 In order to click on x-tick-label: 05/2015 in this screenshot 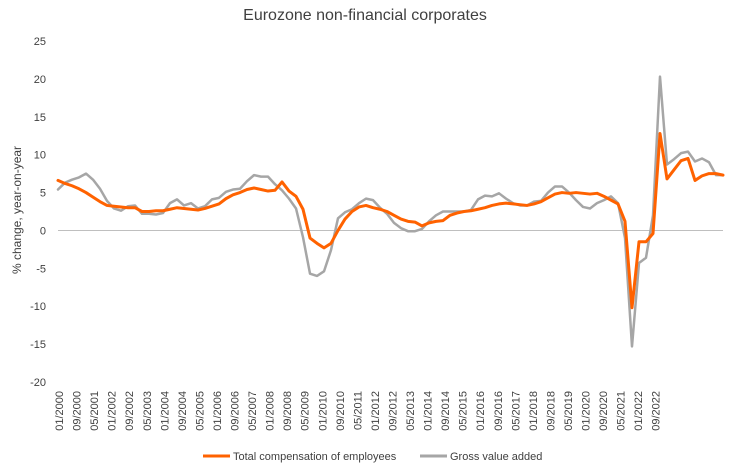, I will do `click(464, 411)`.